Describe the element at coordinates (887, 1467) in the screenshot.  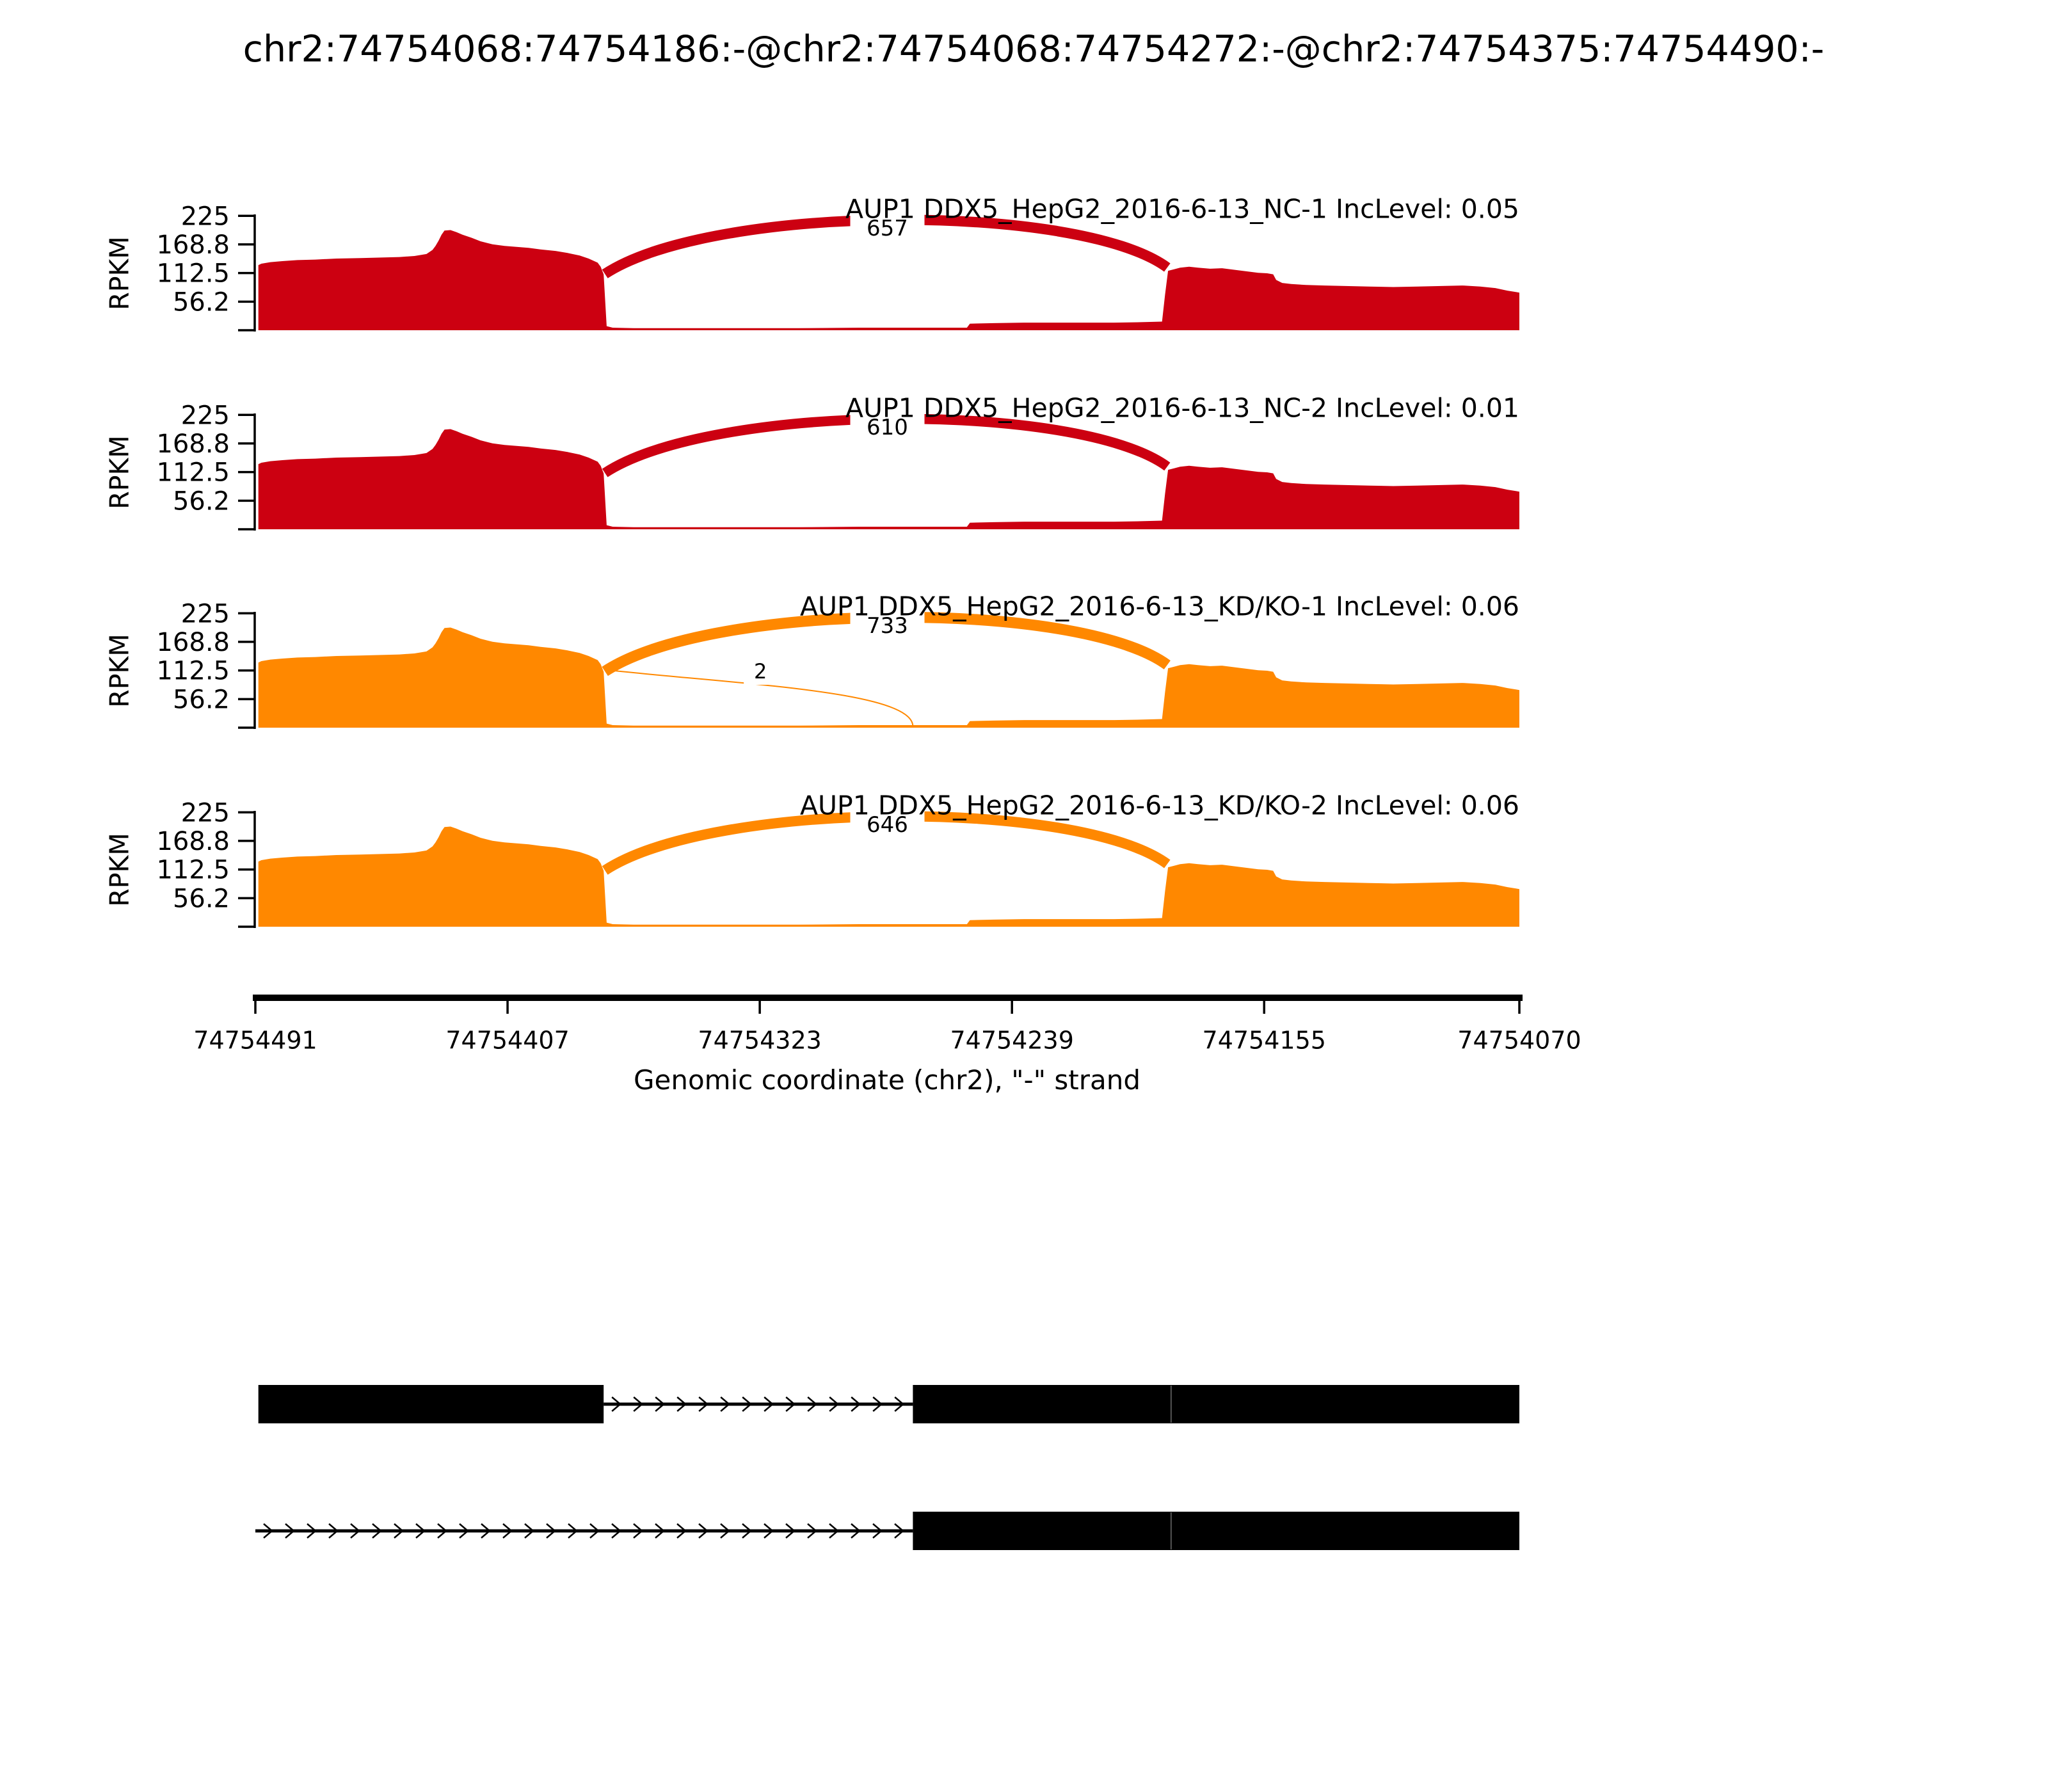
I see `transcript-models` at that location.